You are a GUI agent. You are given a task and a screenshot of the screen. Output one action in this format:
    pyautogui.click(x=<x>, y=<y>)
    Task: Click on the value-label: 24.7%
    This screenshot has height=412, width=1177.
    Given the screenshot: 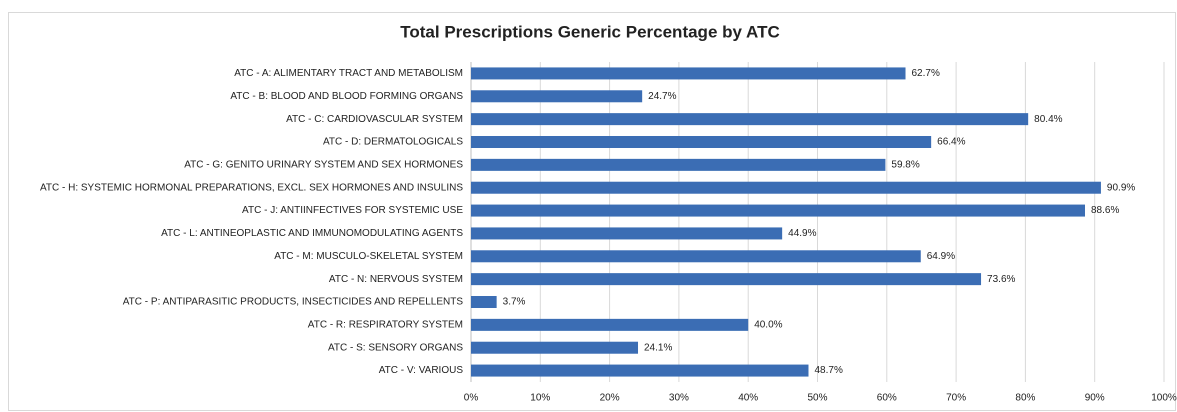 What is the action you would take?
    pyautogui.click(x=662, y=96)
    